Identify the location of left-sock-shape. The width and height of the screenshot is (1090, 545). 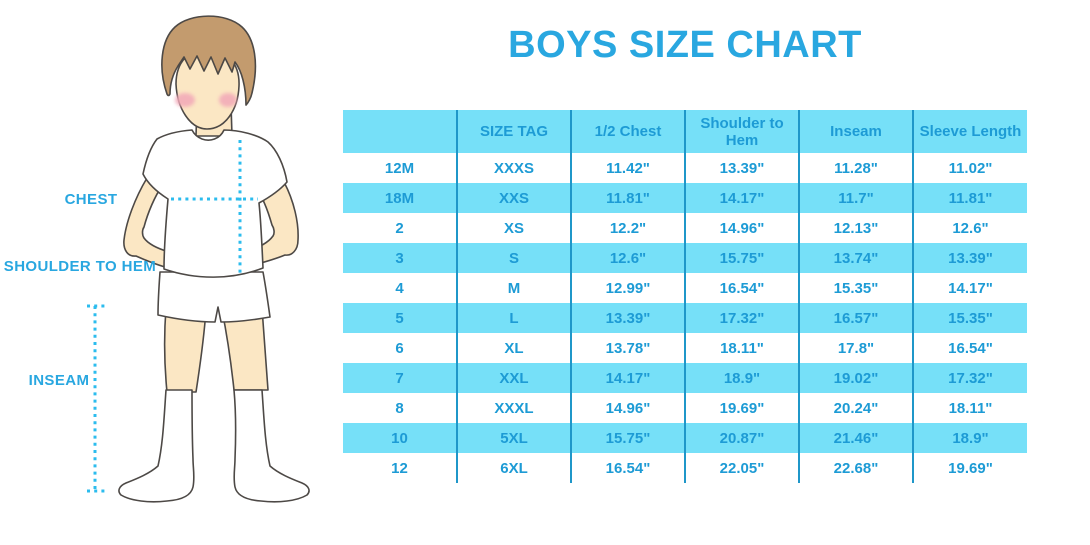
(156, 446).